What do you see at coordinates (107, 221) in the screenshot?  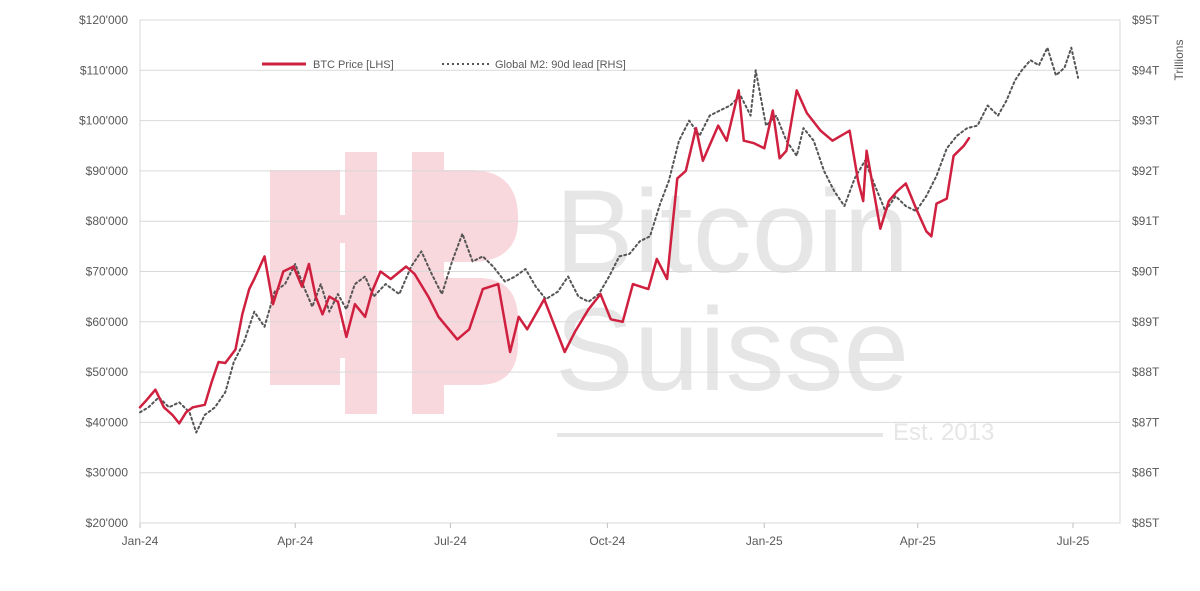 I see `y-left-tick-label: $80'000` at bounding box center [107, 221].